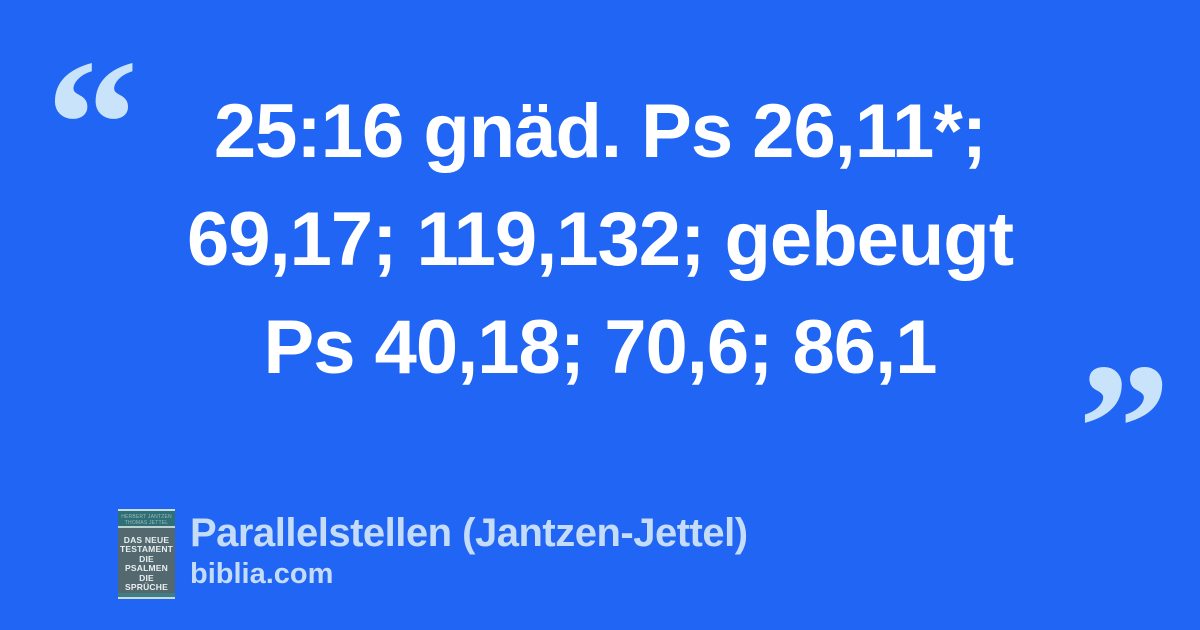 This screenshot has height=630, width=1200. I want to click on close-quote-icon: ”, so click(1124, 428).